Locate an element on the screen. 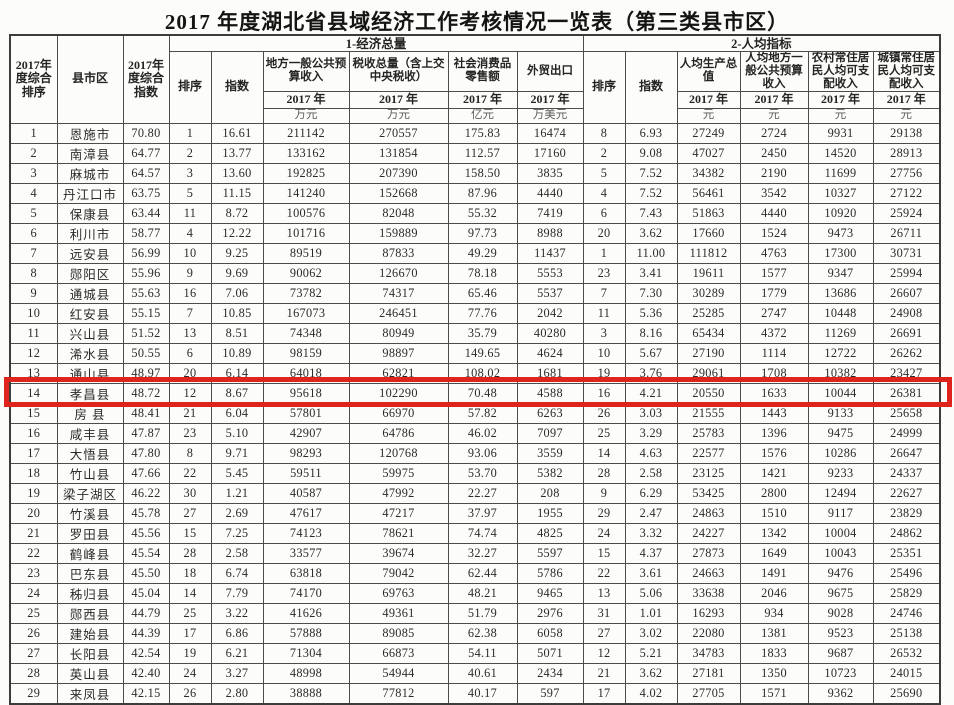  cell-retail-sales: 57.82 is located at coordinates (482, 413).